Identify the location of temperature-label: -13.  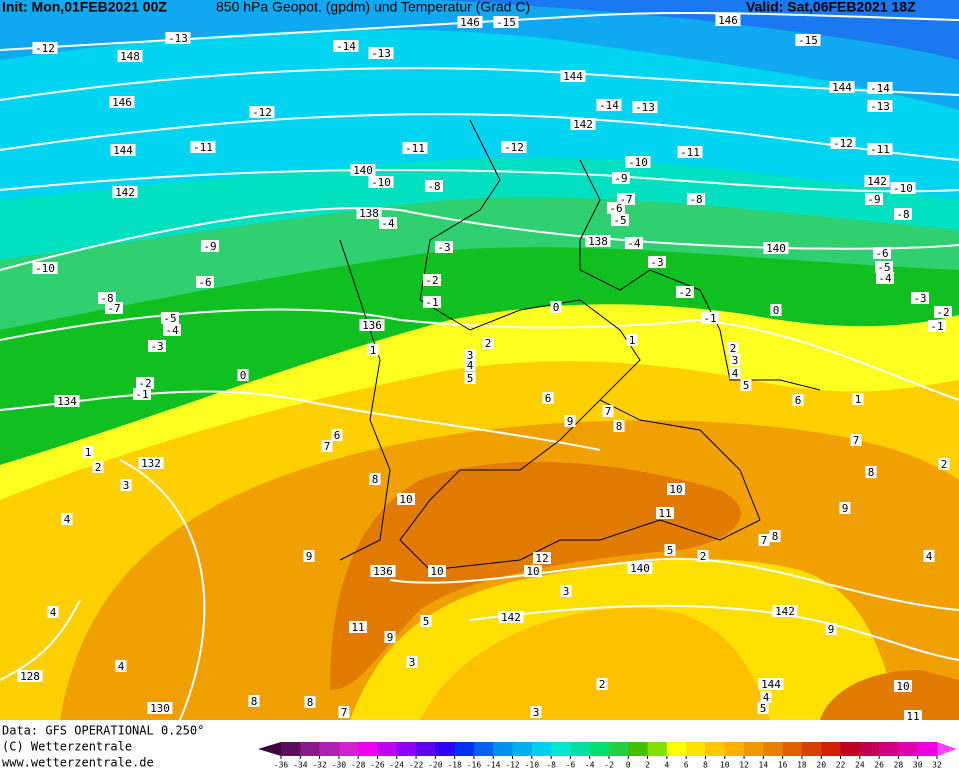
(880, 106).